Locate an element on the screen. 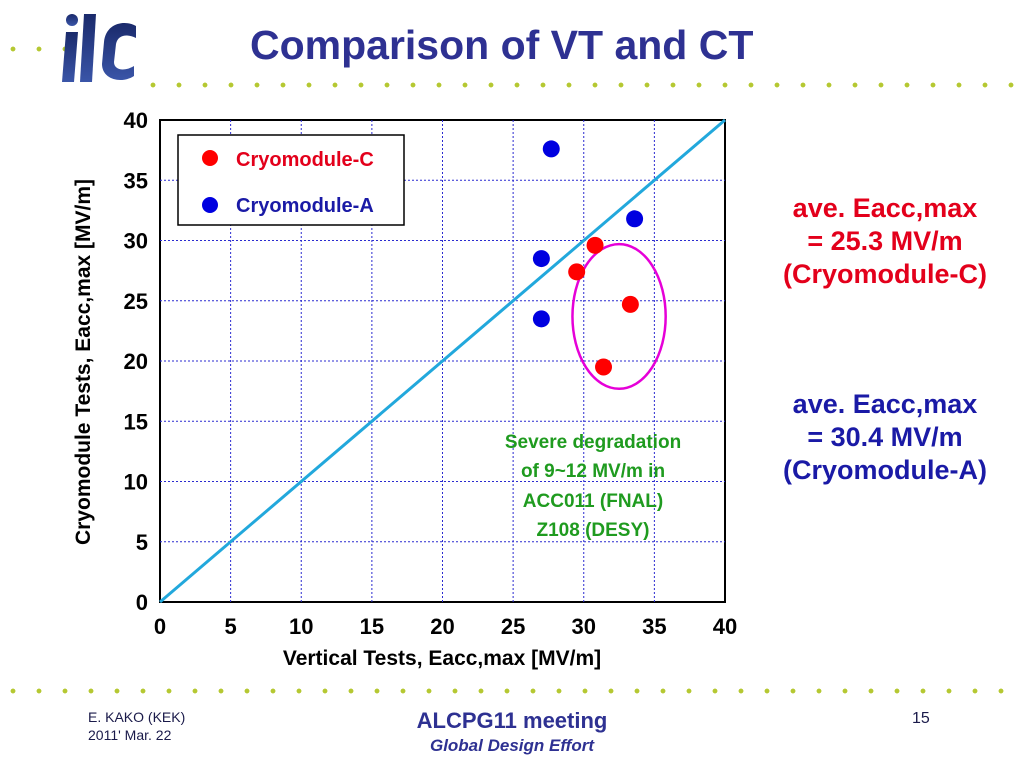 The image size is (1024, 768). x-tick-label-25: 25 is located at coordinates (513, 626).